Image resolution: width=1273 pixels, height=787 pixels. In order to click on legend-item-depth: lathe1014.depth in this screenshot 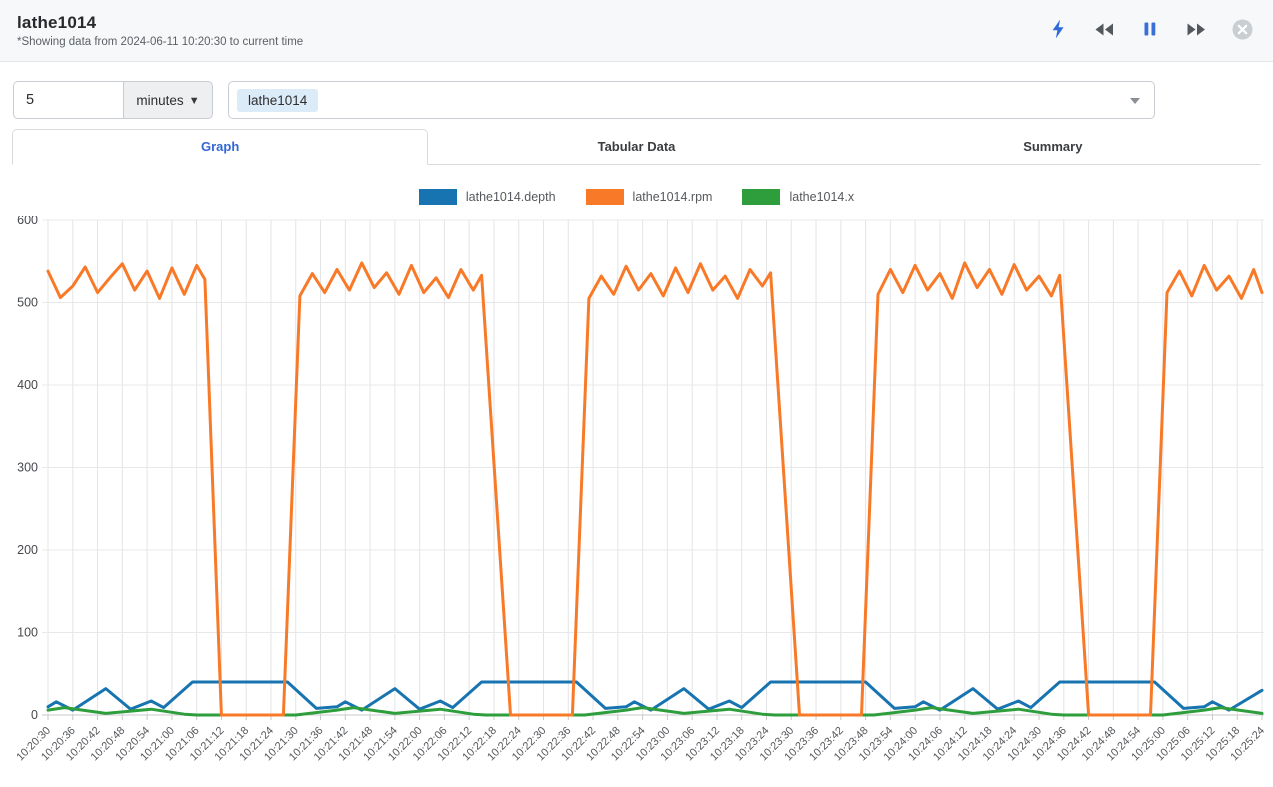, I will do `click(487, 197)`.